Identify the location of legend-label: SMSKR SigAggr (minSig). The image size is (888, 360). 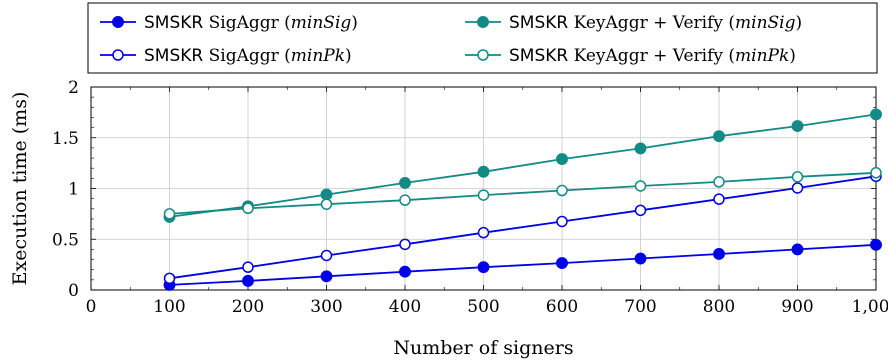
(251, 23).